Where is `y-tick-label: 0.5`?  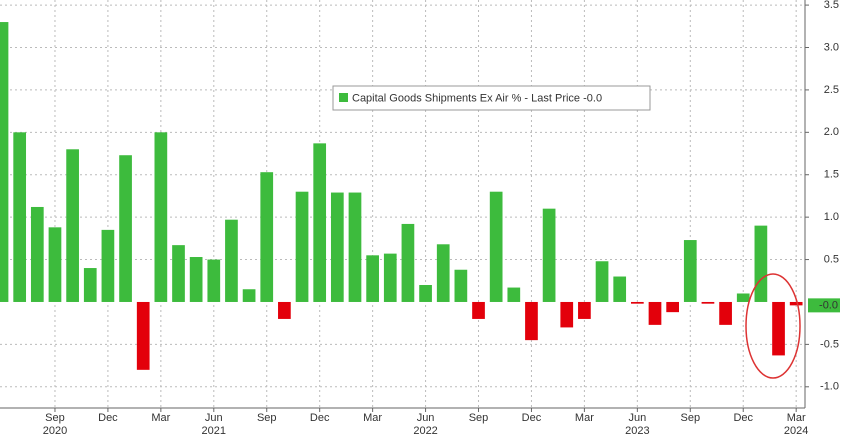 y-tick-label: 0.5 is located at coordinates (831, 259).